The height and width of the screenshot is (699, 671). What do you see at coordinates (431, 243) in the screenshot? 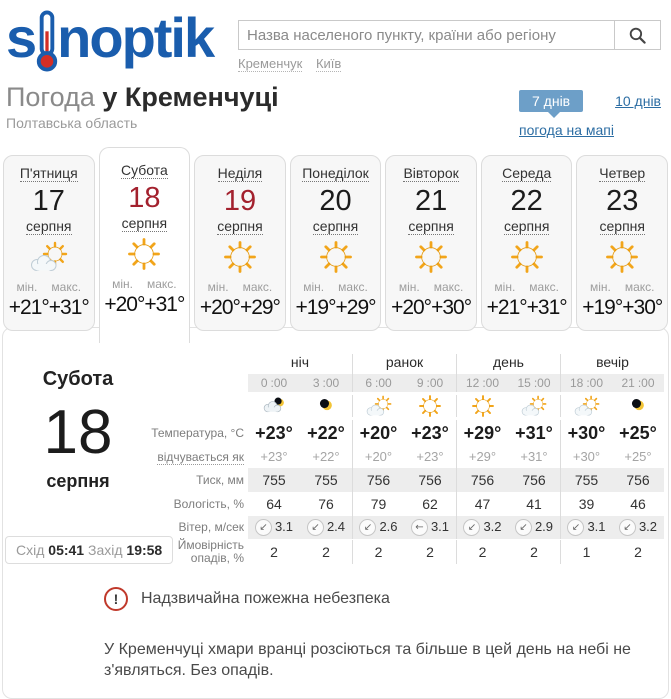
I see `day-card-tuesday: Вівторок 21 серпня мін. макс. +20°+30°` at bounding box center [431, 243].